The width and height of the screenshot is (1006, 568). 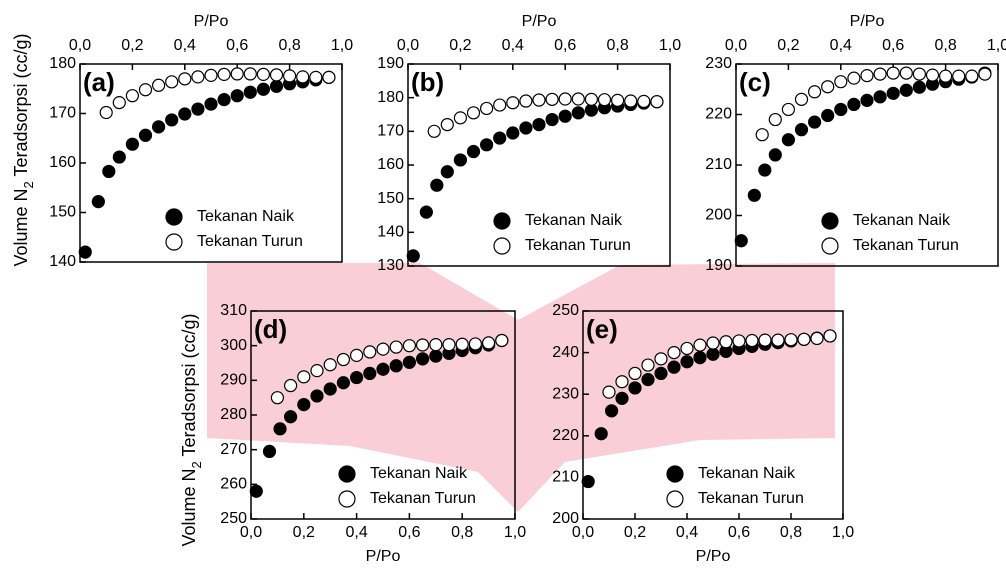 I want to click on y-tick-label: 220, so click(x=565, y=435).